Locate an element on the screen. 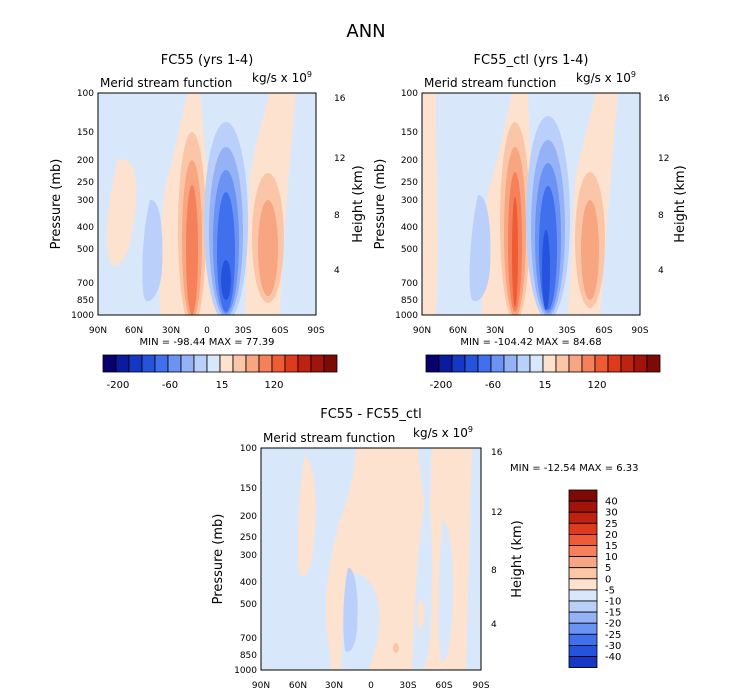 The height and width of the screenshot is (694, 733). y-tick-label: 200 is located at coordinates (409, 161).